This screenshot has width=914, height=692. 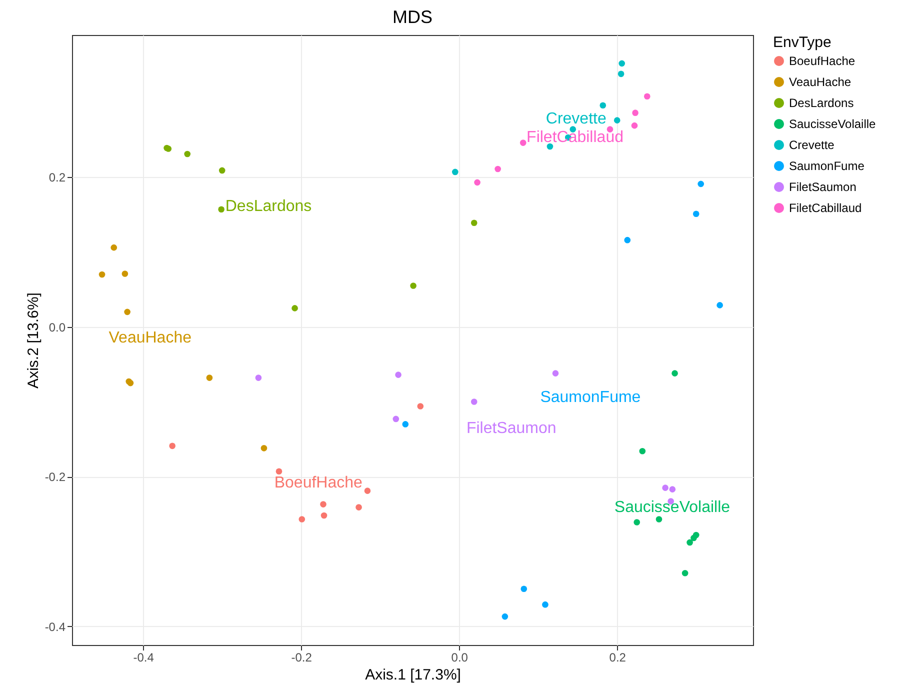 What do you see at coordinates (57, 327) in the screenshot?
I see `y-tick-label: 0.0` at bounding box center [57, 327].